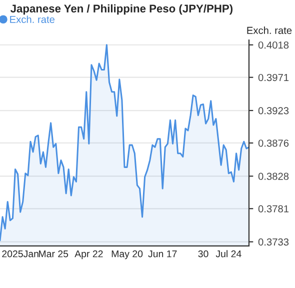 This screenshot has height=288, width=295. What do you see at coordinates (88, 255) in the screenshot?
I see `x-tick-label: Apr 22` at bounding box center [88, 255].